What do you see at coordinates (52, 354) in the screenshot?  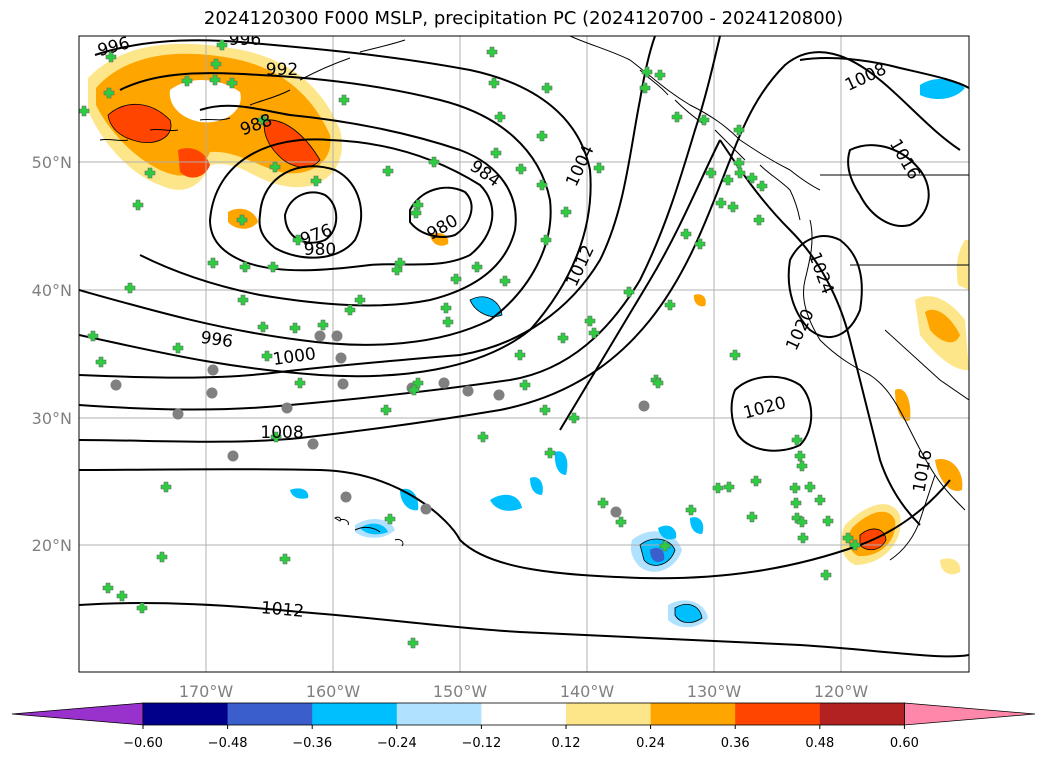 I see `latitude-labels: 50°N 40°N 30°N 20°N` at bounding box center [52, 354].